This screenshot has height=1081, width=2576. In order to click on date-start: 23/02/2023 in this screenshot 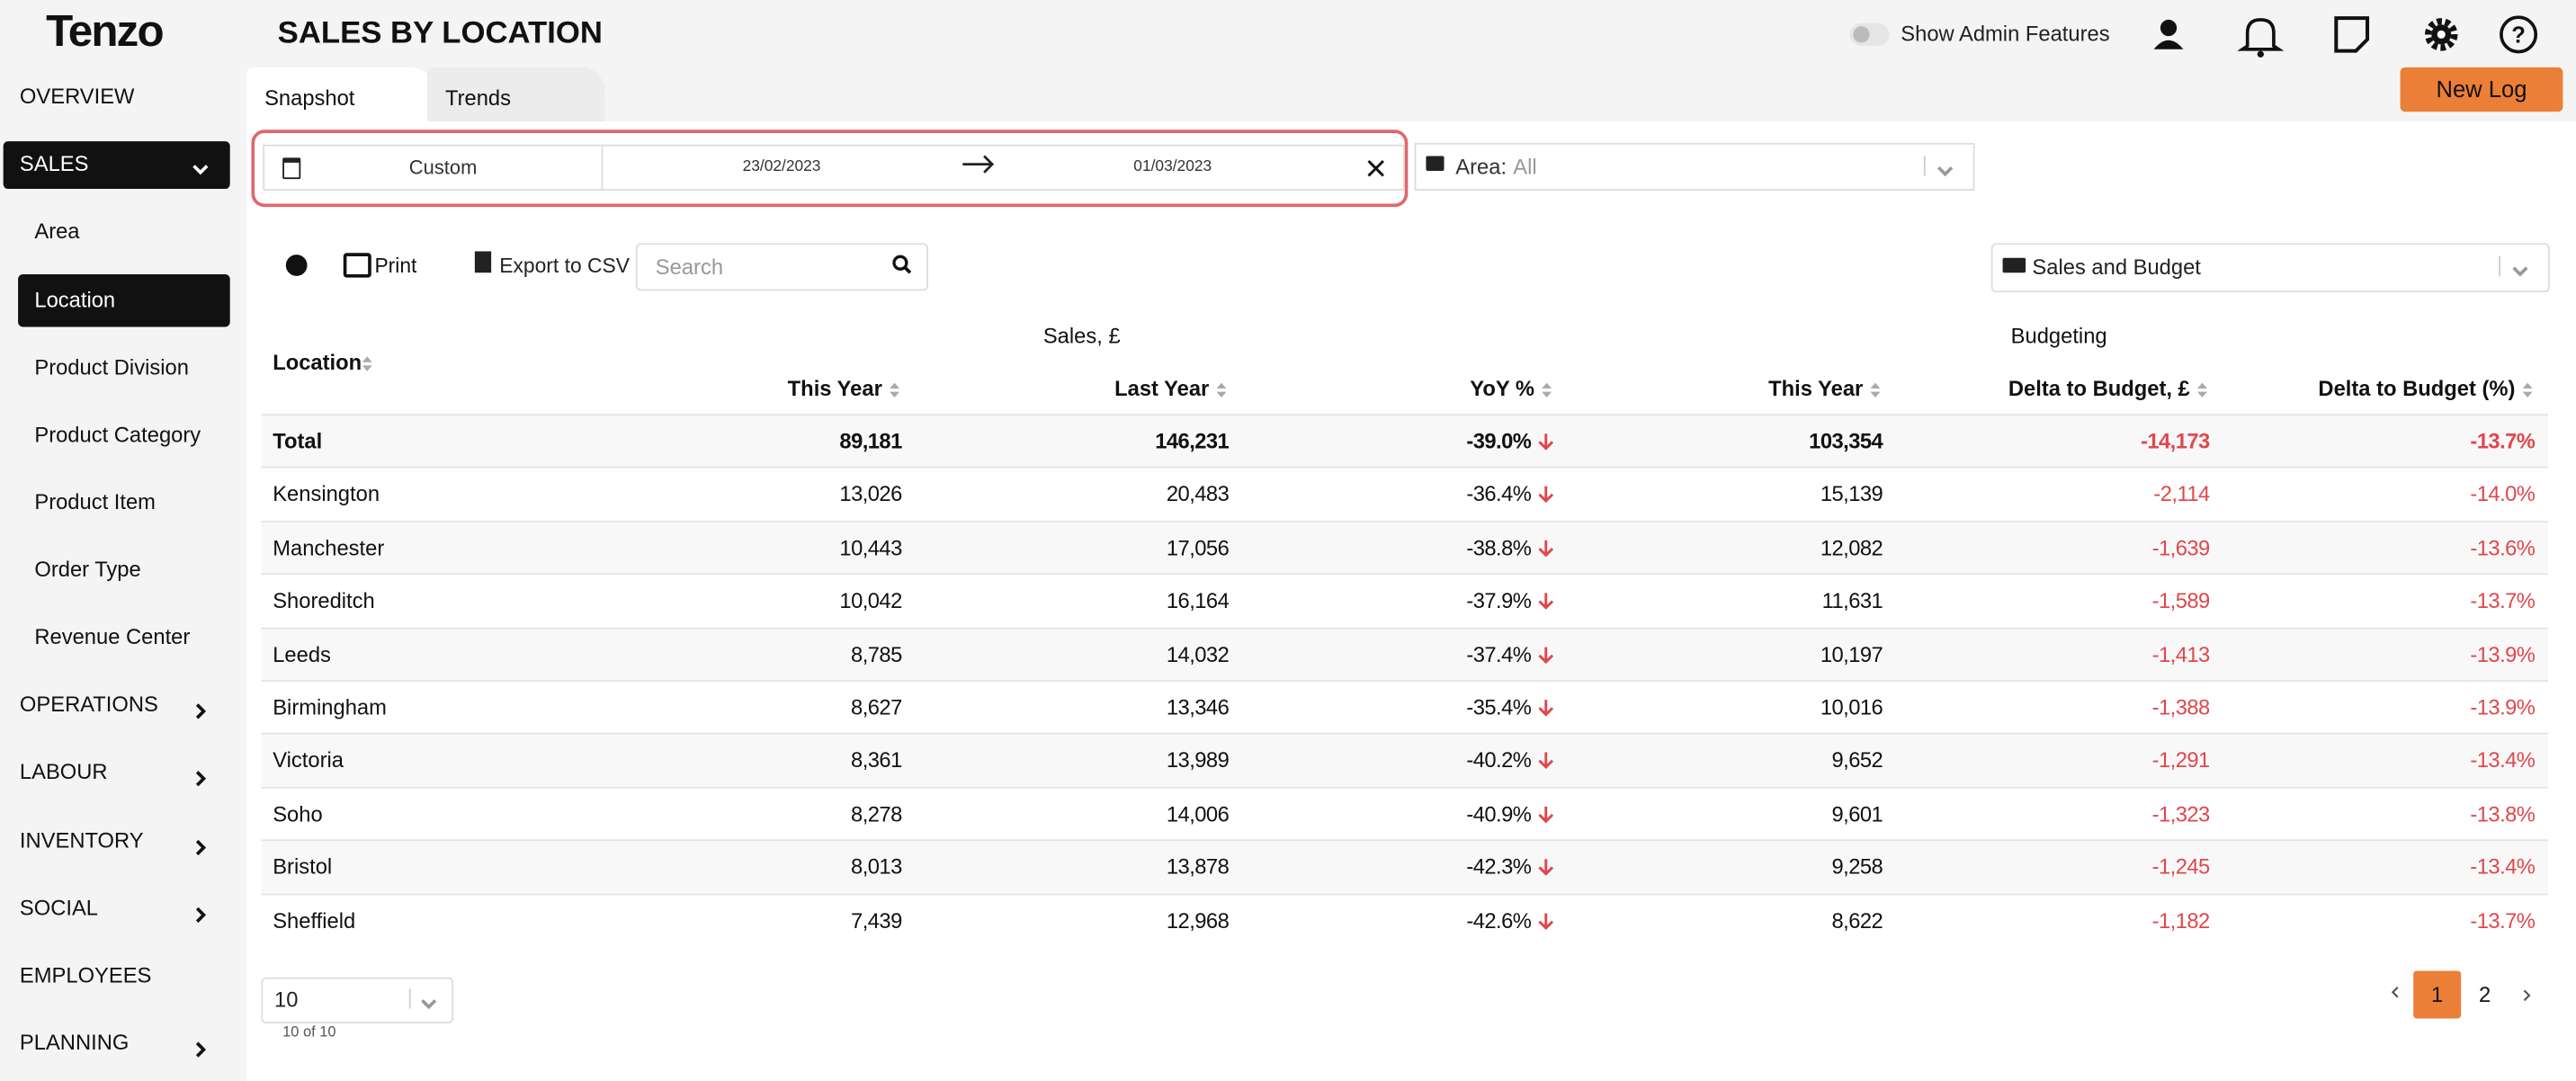, I will do `click(781, 166)`.